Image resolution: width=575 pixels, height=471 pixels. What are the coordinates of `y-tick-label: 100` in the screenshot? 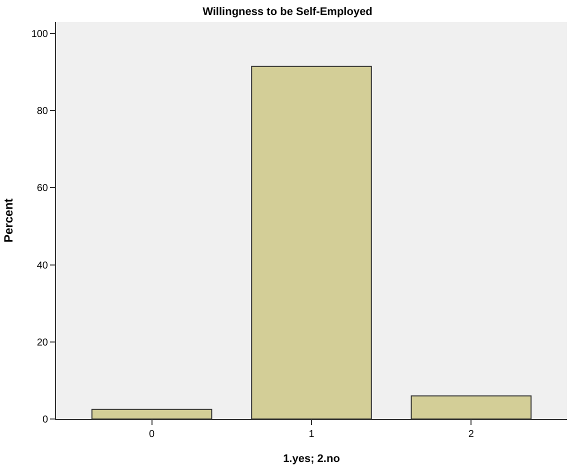 It's located at (39, 34).